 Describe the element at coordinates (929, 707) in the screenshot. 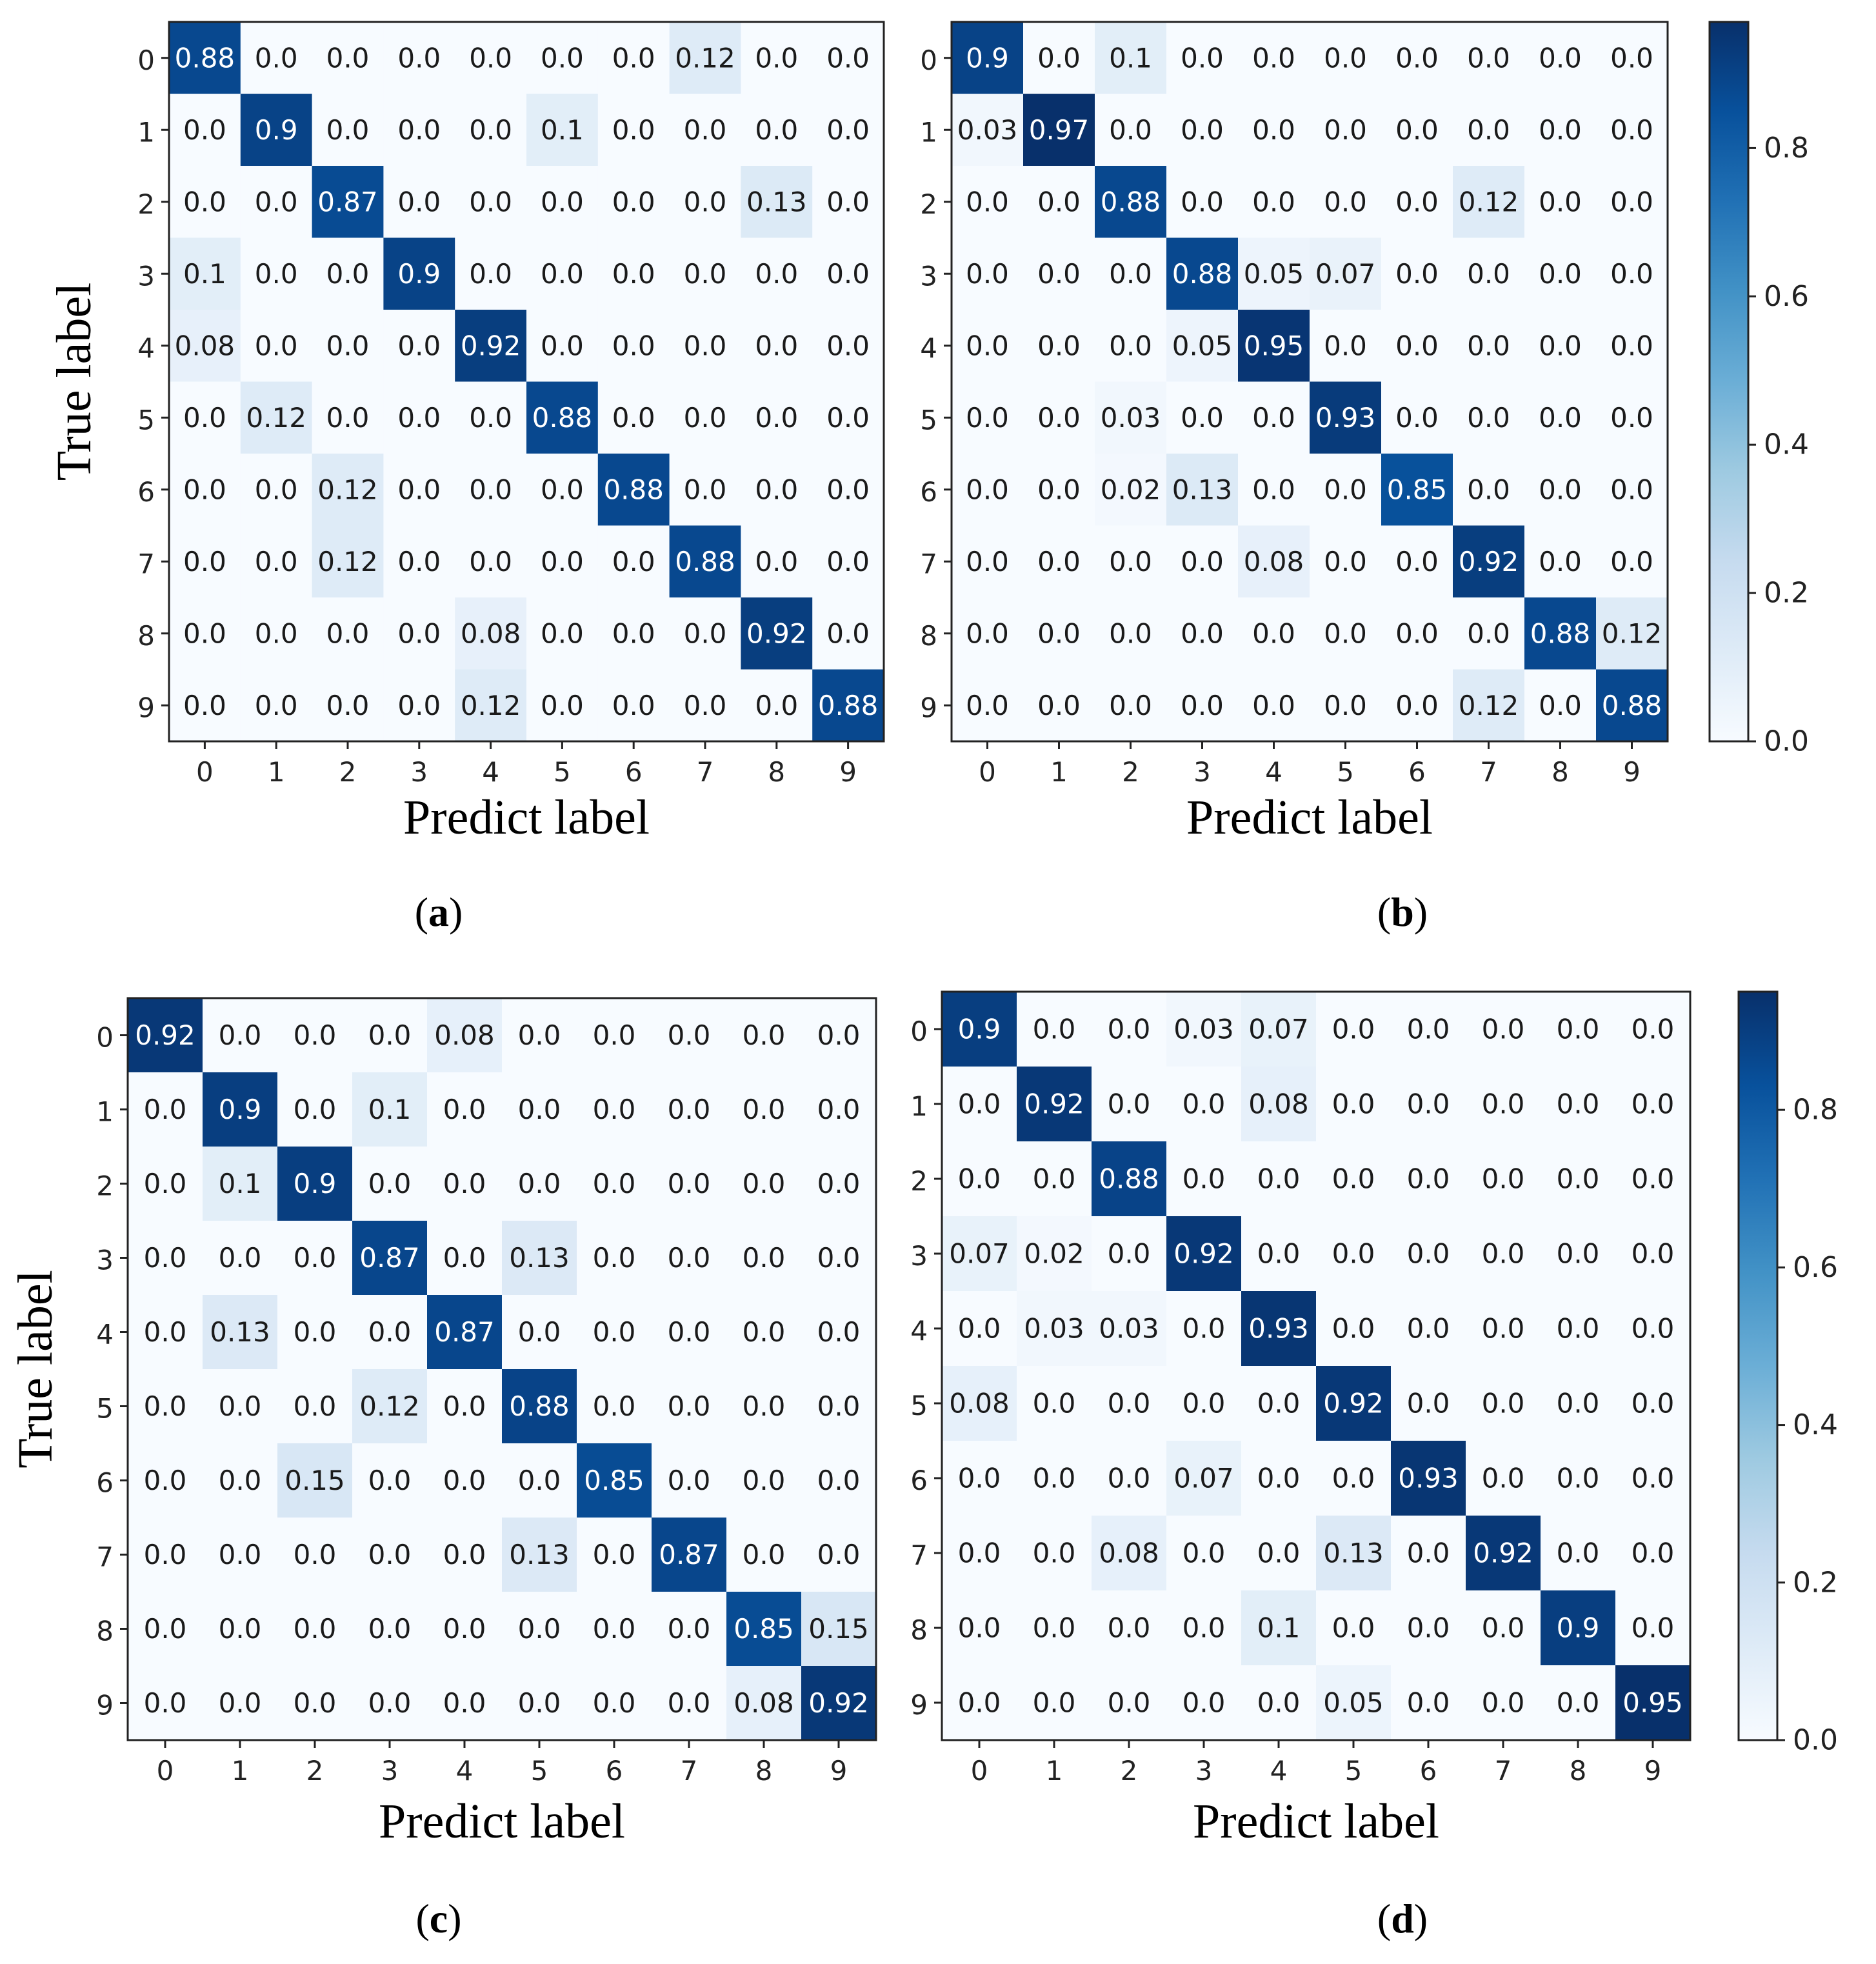

I see `y-tick-label: 9` at that location.